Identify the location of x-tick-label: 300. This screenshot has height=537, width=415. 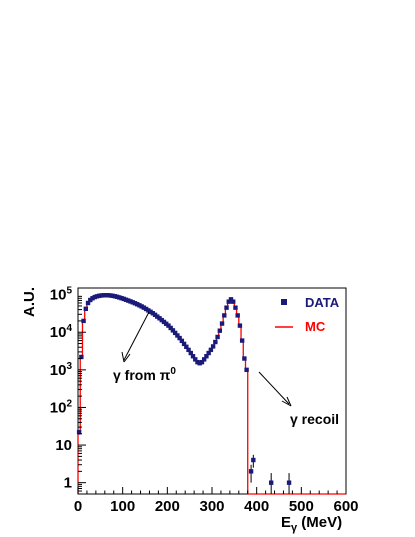
(211, 506).